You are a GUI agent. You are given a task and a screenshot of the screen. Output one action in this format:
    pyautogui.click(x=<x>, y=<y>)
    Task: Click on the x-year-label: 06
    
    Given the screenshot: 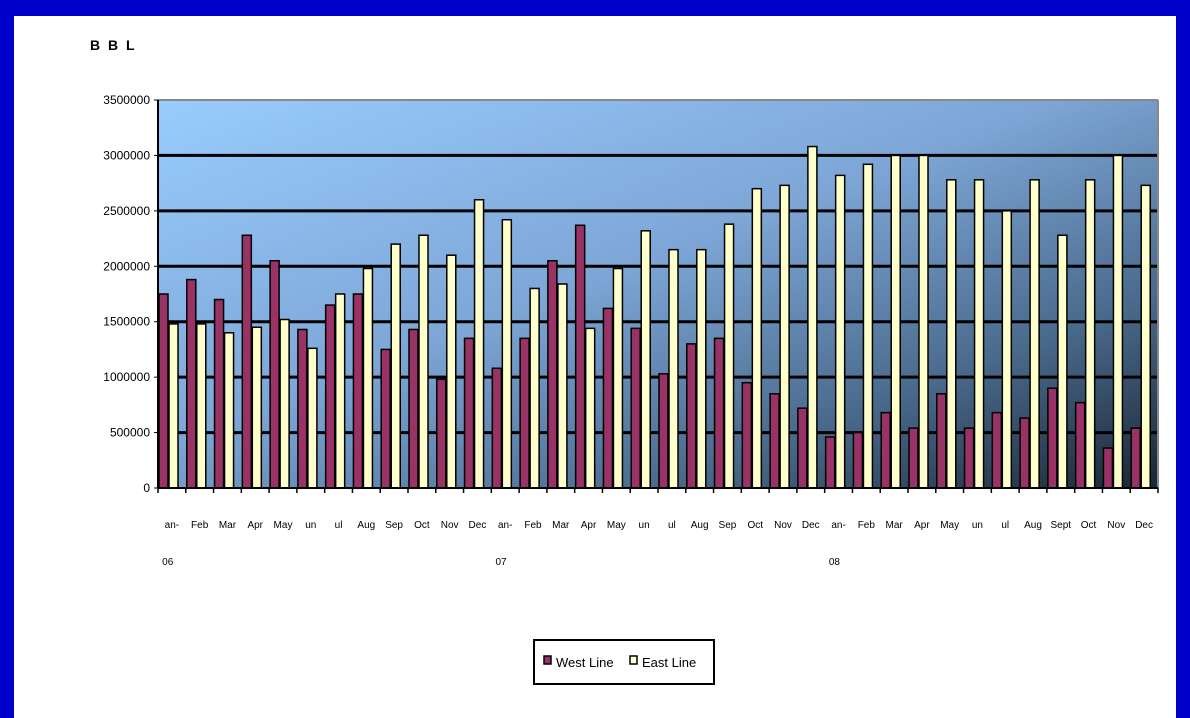 What is the action you would take?
    pyautogui.click(x=168, y=562)
    